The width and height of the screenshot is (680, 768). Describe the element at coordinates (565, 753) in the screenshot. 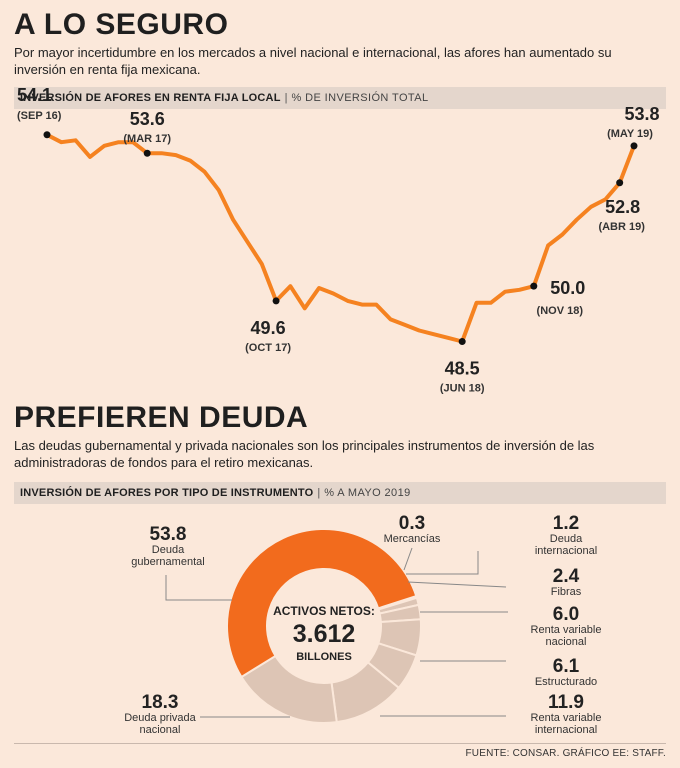

I see `source-note: FUENTE: CONSAR. GRÁFICO EE: STAFF.` at that location.